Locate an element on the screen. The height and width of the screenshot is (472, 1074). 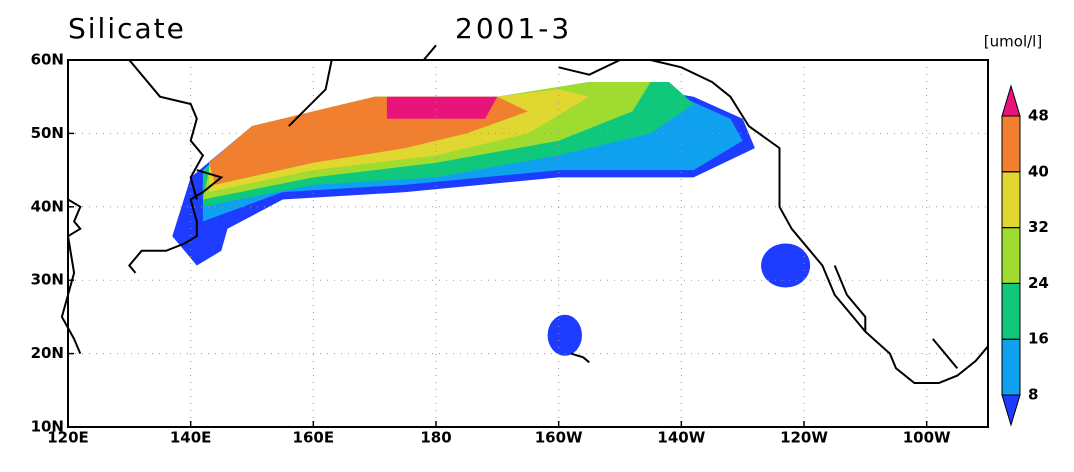
x-tick-label: 100W is located at coordinates (927, 438).